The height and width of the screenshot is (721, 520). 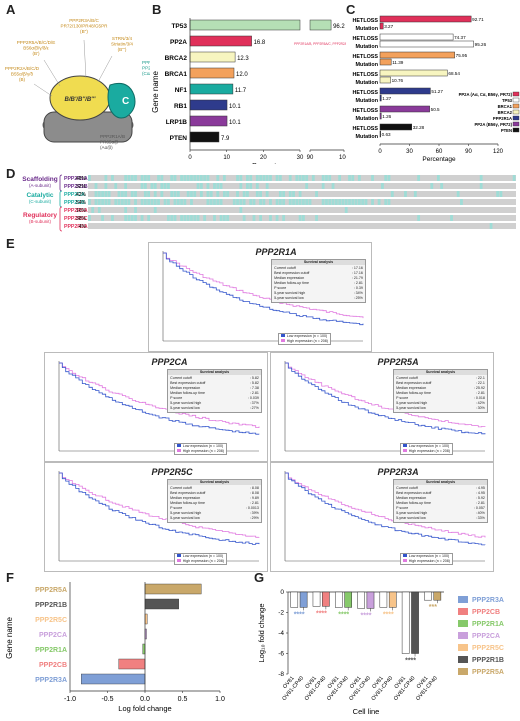 What do you see at coordinates (176, 58) in the screenshot?
I see `gene-label: BRCA2` at bounding box center [176, 58].